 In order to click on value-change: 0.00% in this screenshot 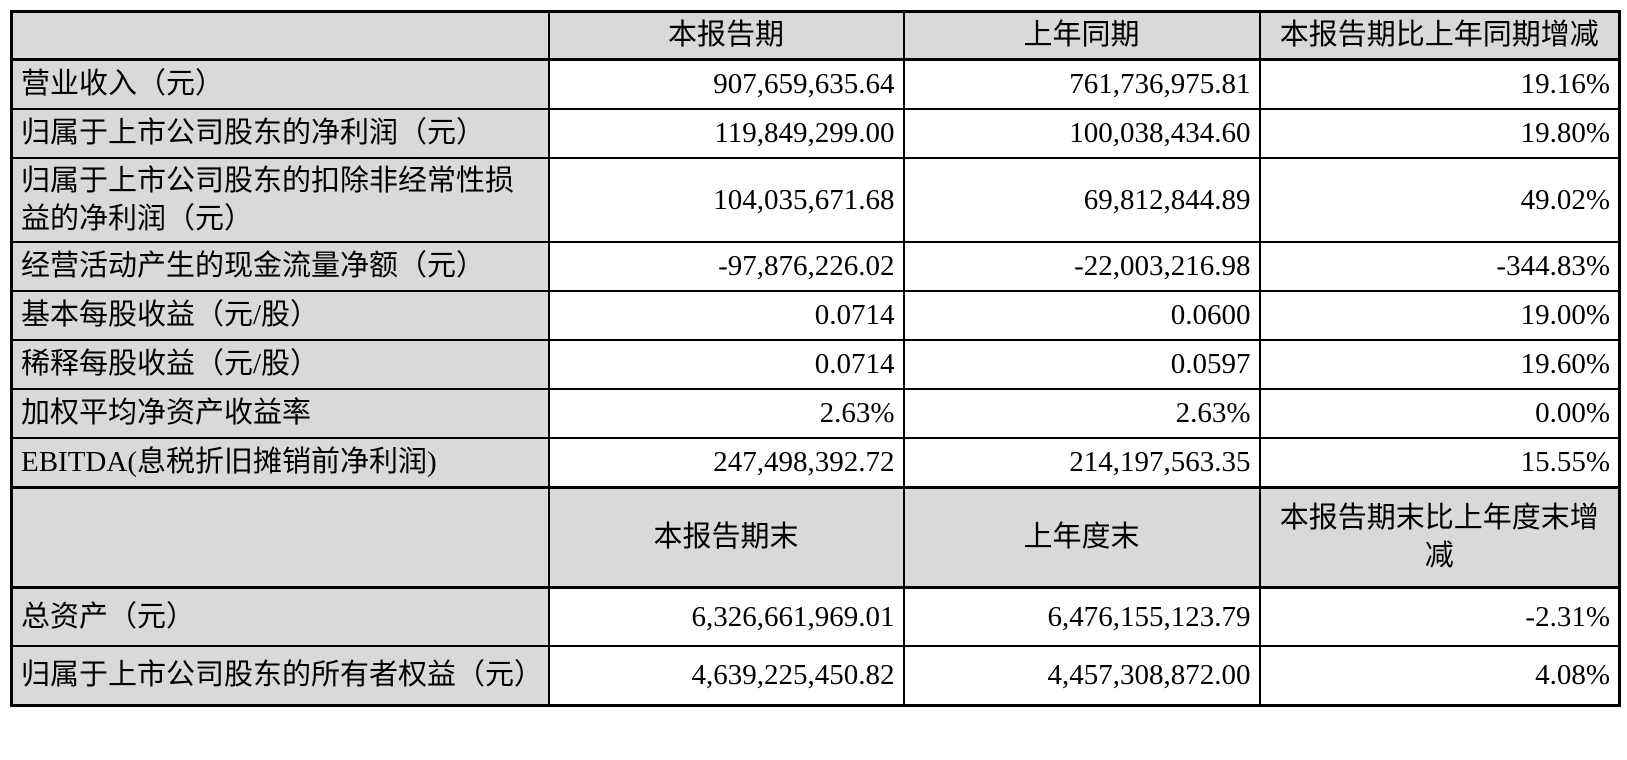, I will do `click(1439, 414)`.